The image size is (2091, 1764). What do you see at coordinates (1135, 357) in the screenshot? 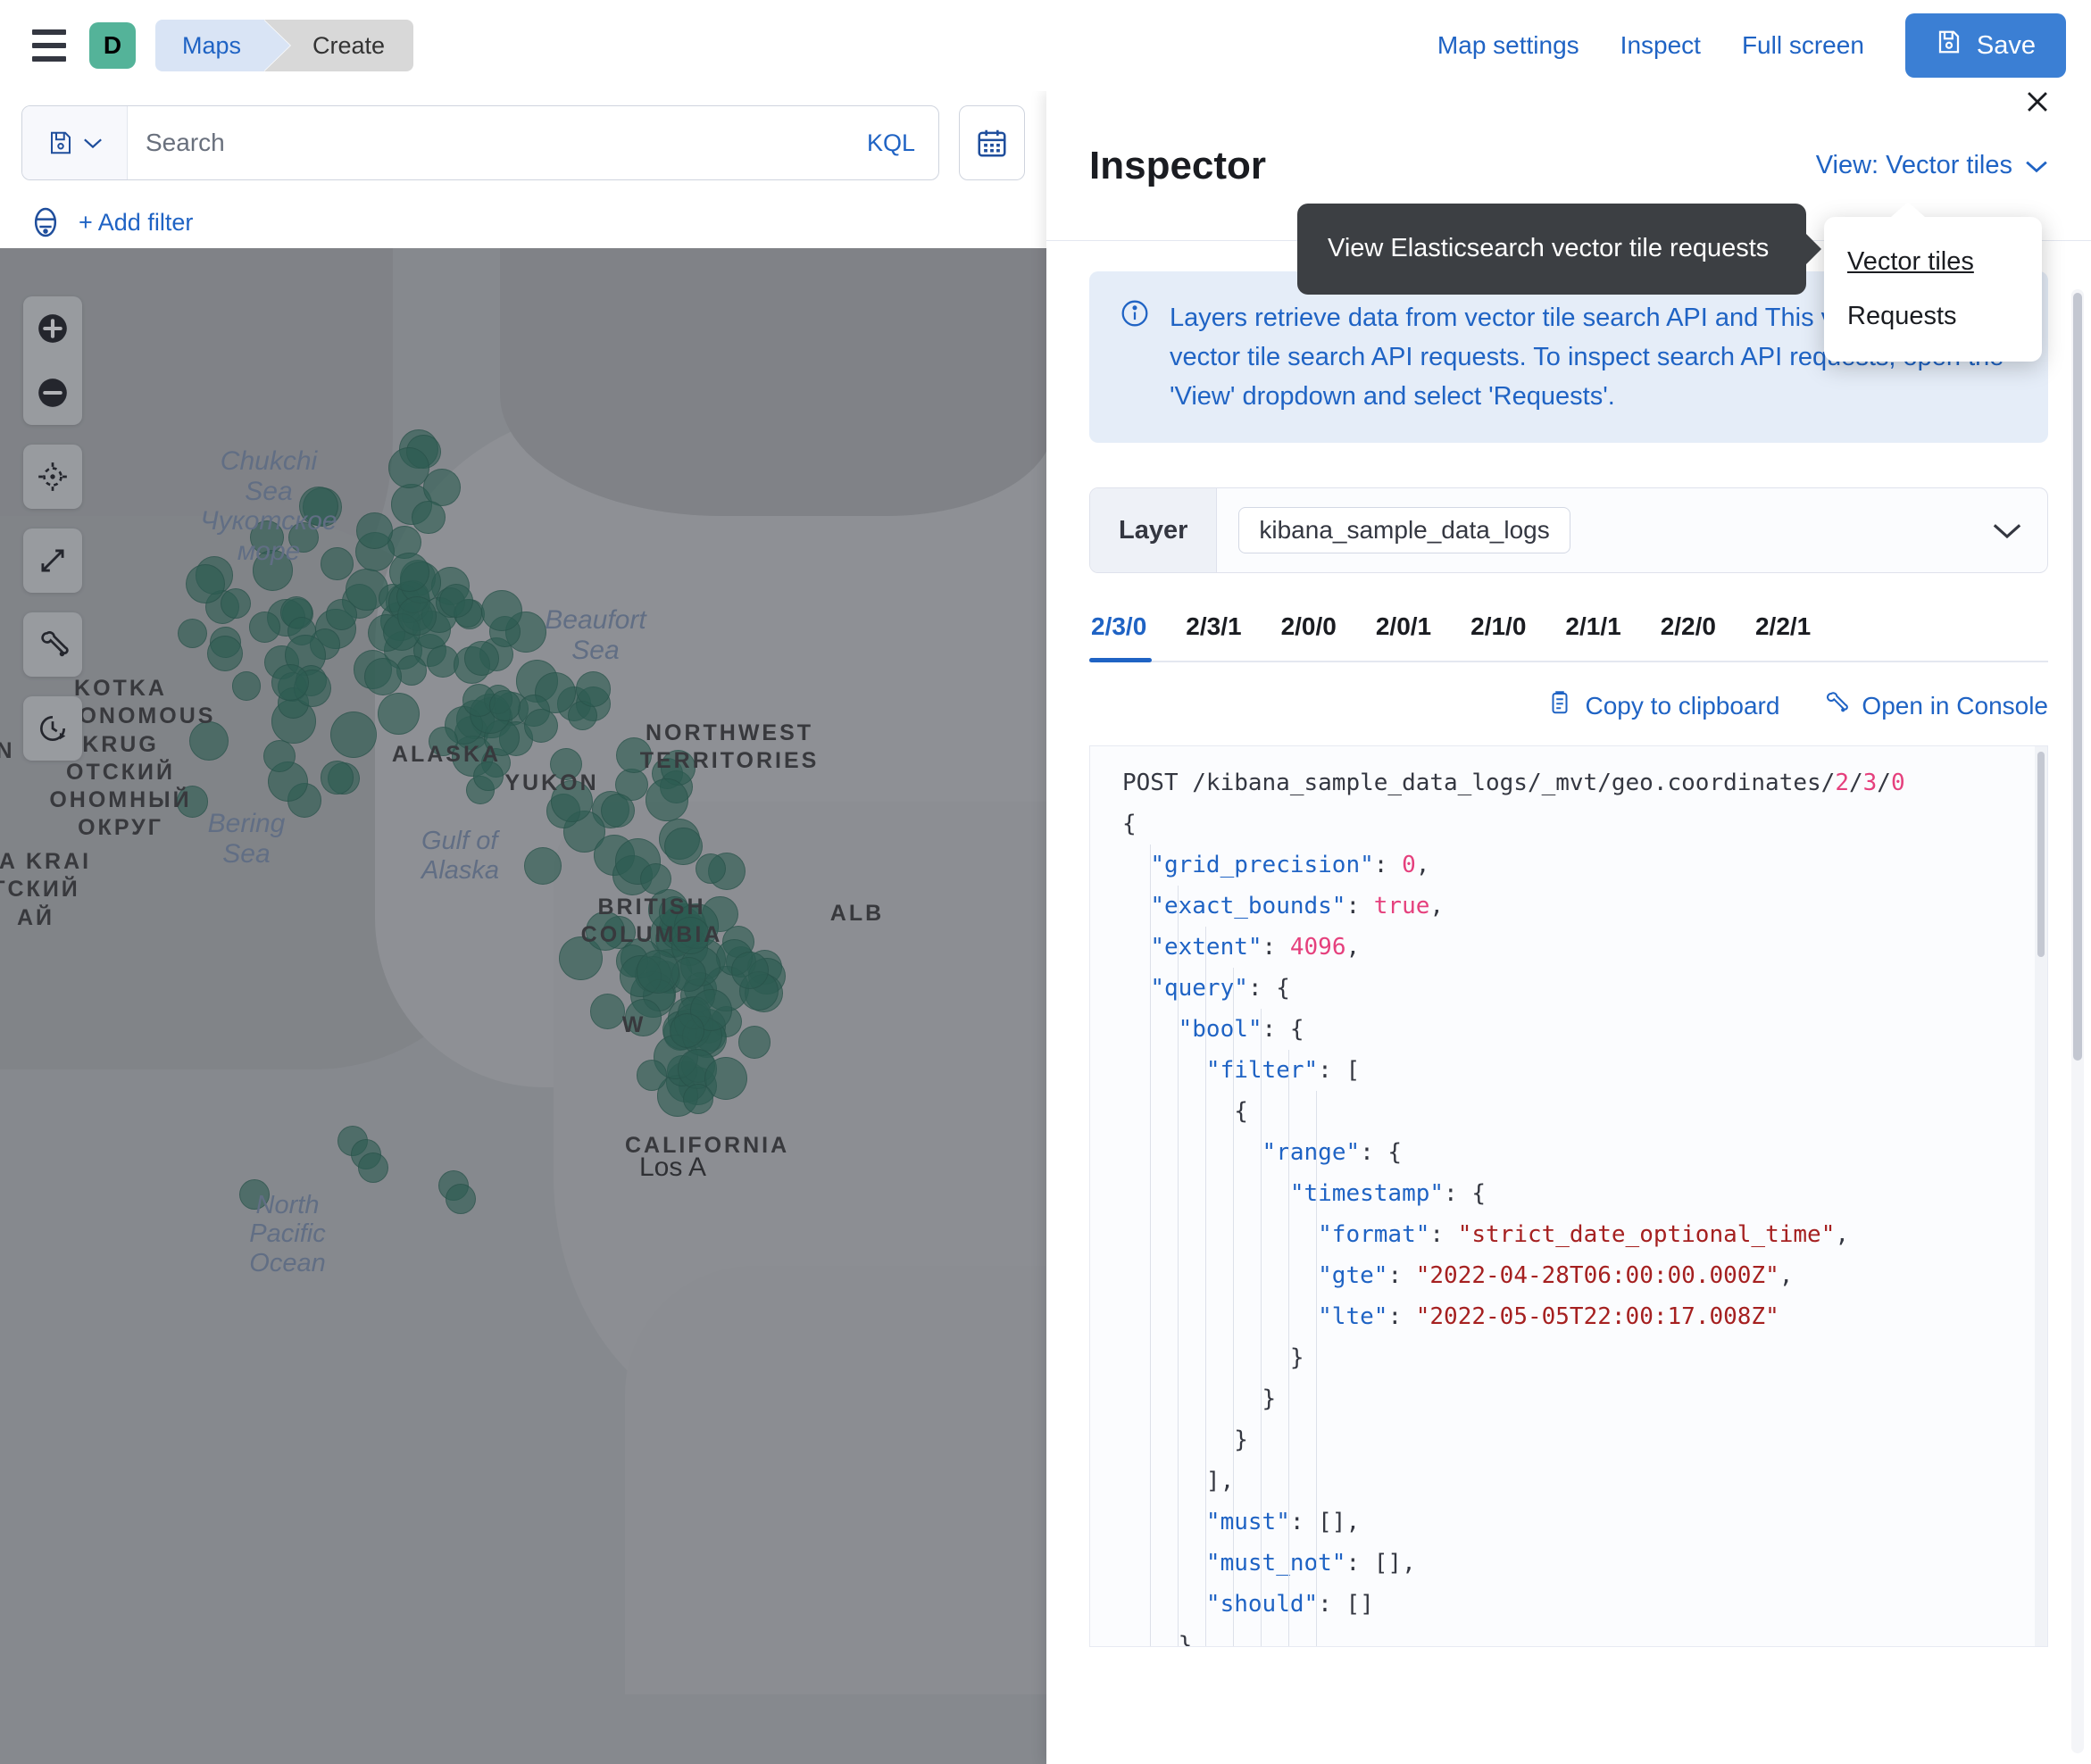
I see `info-icon` at bounding box center [1135, 357].